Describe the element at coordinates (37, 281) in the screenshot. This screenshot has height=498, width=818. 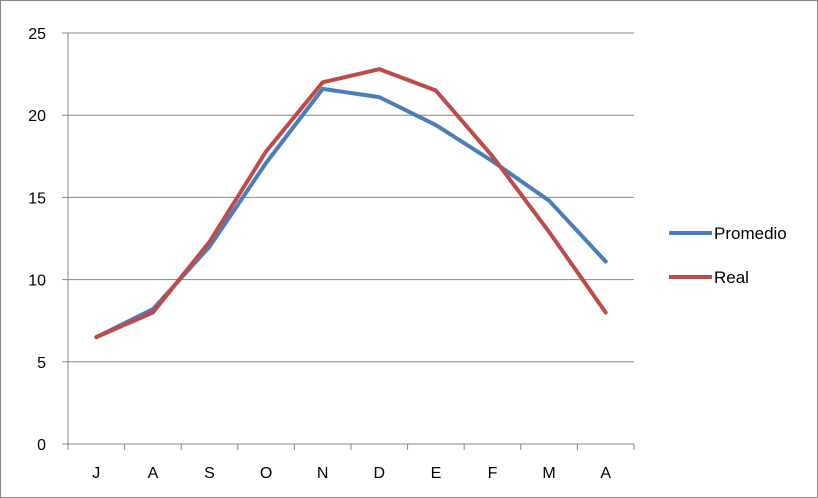
I see `y-tick-label: 10` at that location.